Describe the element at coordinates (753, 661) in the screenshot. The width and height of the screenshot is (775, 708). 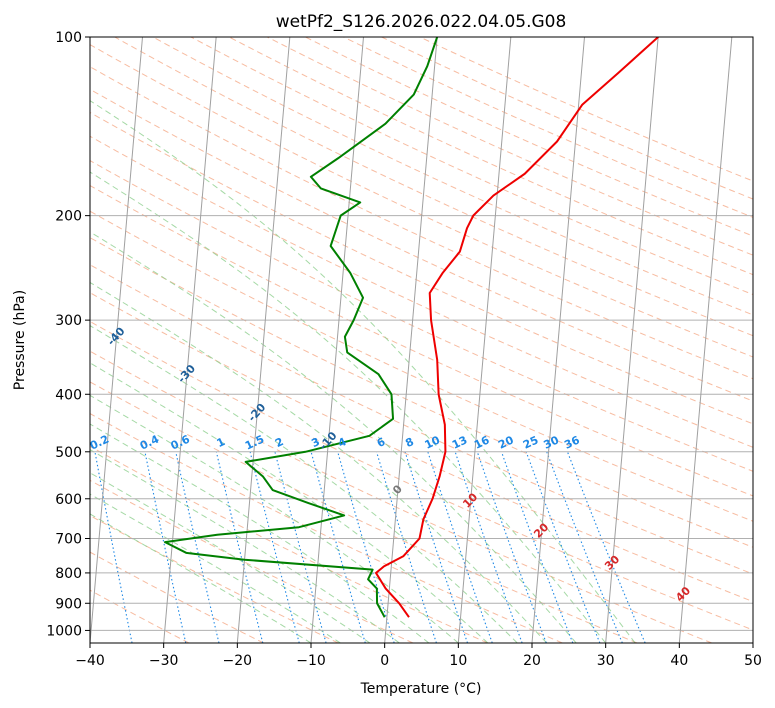
I see `x-tick-label: 50` at that location.